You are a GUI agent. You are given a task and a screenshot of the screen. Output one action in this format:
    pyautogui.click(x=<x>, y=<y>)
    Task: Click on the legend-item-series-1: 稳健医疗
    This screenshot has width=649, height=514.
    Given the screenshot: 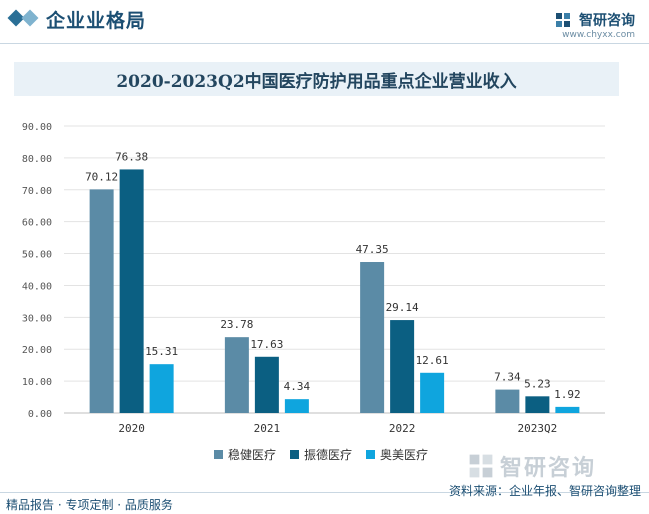 What is the action you would take?
    pyautogui.click(x=245, y=454)
    